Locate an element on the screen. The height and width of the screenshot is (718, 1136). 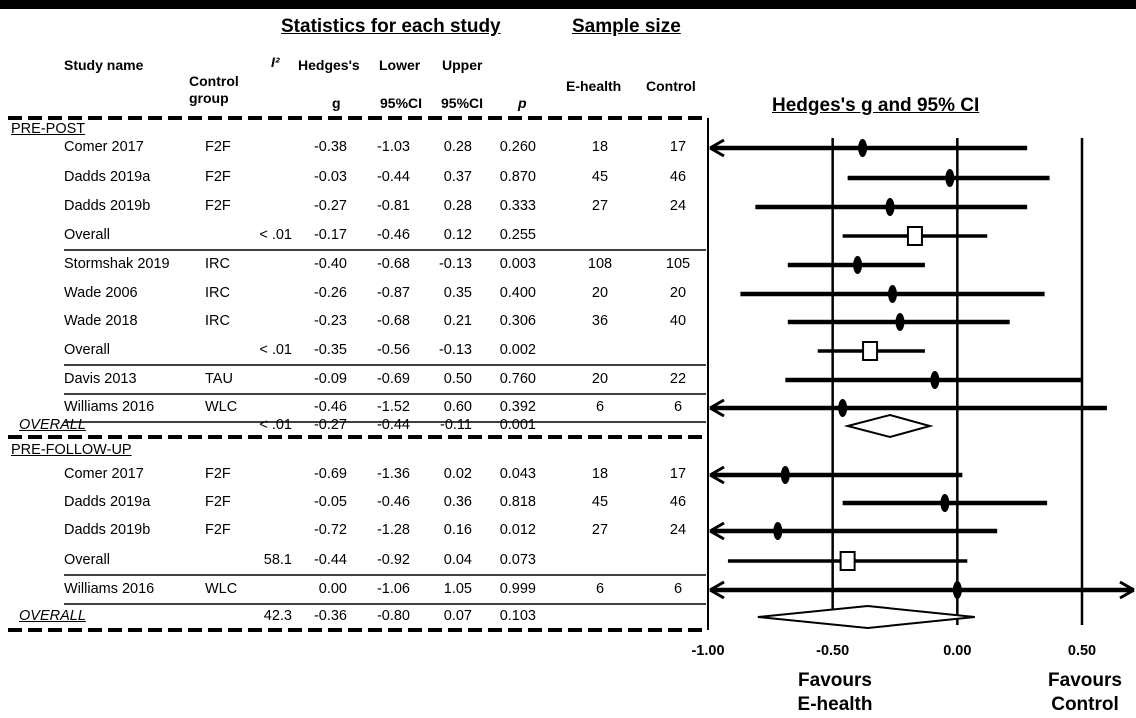
cell-g: -0.17 is located at coordinates (330, 235).